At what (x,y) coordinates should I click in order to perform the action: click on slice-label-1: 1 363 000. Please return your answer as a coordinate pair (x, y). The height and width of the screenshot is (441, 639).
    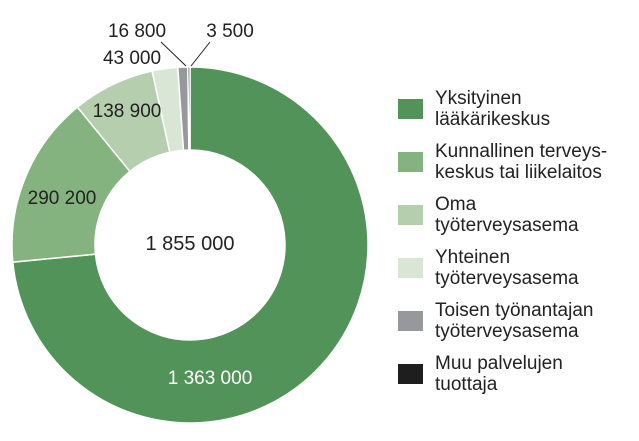
    Looking at the image, I should click on (210, 378).